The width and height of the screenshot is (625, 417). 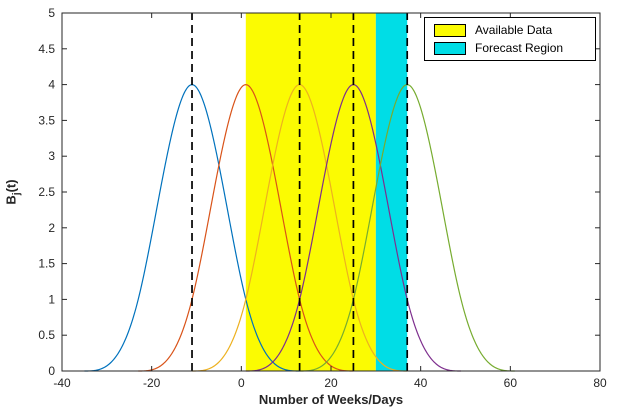 What do you see at coordinates (46, 120) in the screenshot?
I see `y-tick-label: 3.5` at bounding box center [46, 120].